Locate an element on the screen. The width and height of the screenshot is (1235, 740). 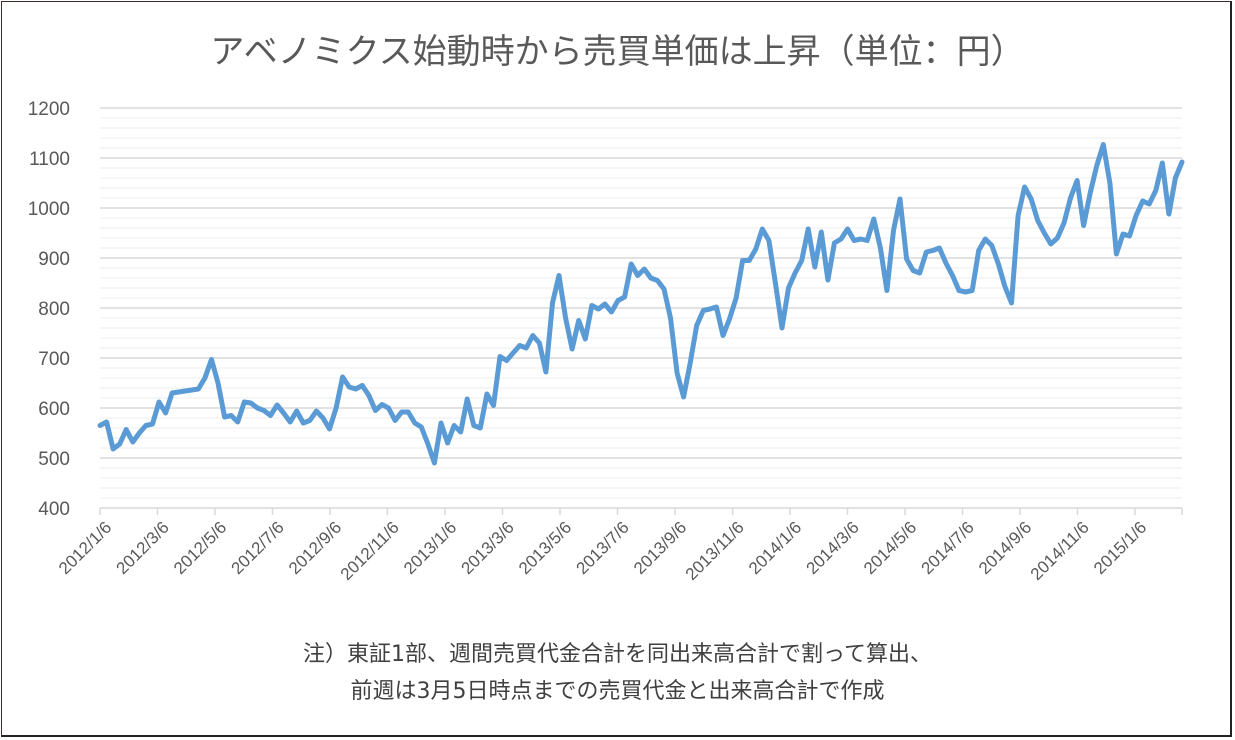
x-tick-label: 2012/9/6 is located at coordinates (315, 548).